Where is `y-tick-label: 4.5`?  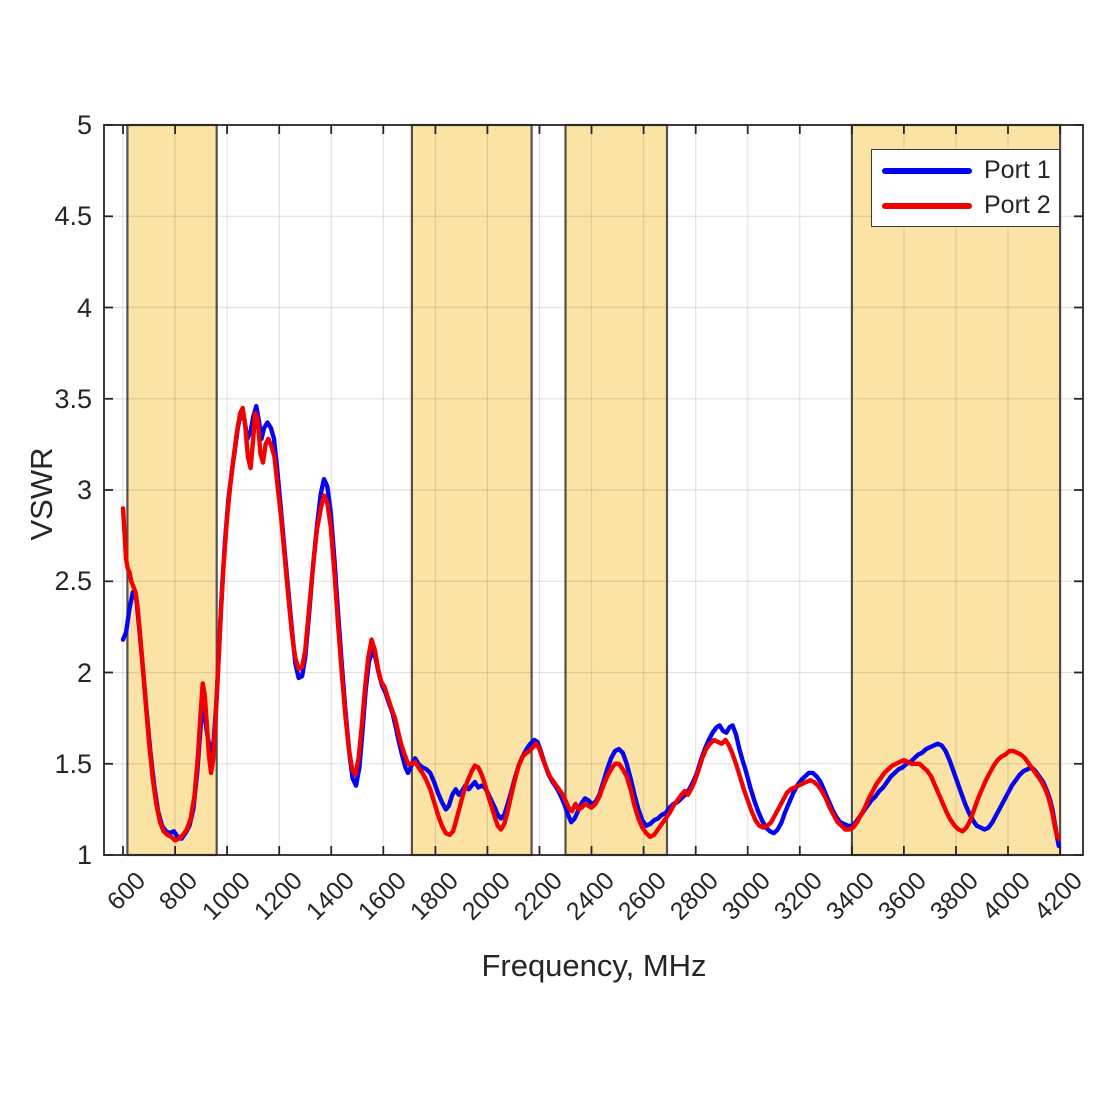 y-tick-label: 4.5 is located at coordinates (73, 216).